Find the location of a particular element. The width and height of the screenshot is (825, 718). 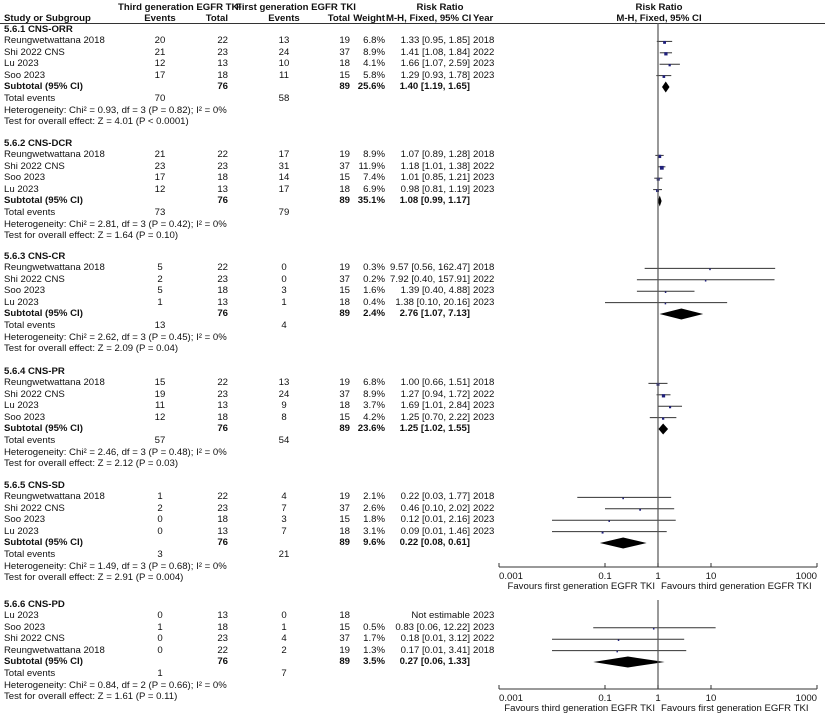

subtotal-risk-ratio: 1.25 [1.02, 1.55] is located at coordinates (434, 428).